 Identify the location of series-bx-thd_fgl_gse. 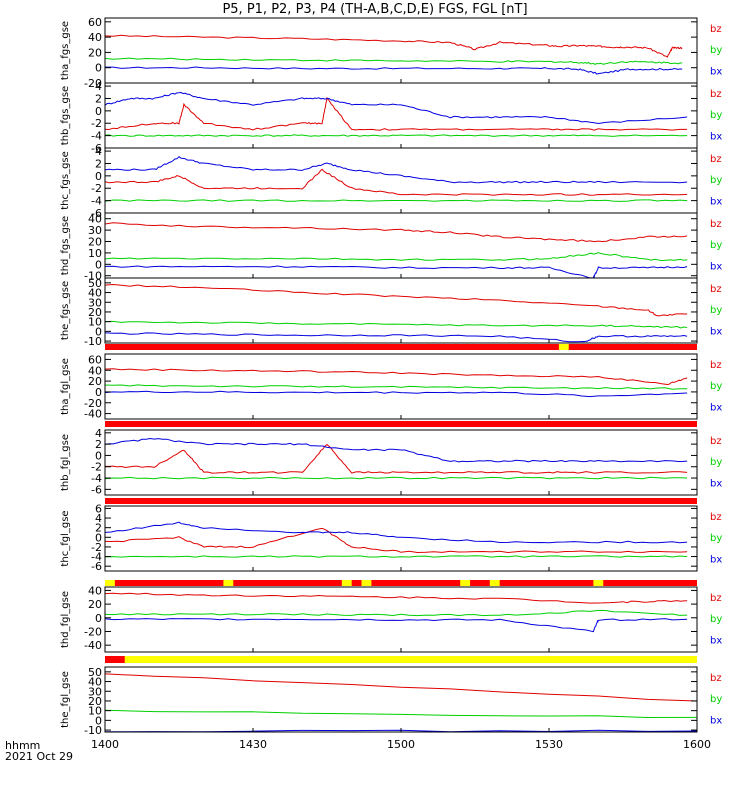
(396, 625).